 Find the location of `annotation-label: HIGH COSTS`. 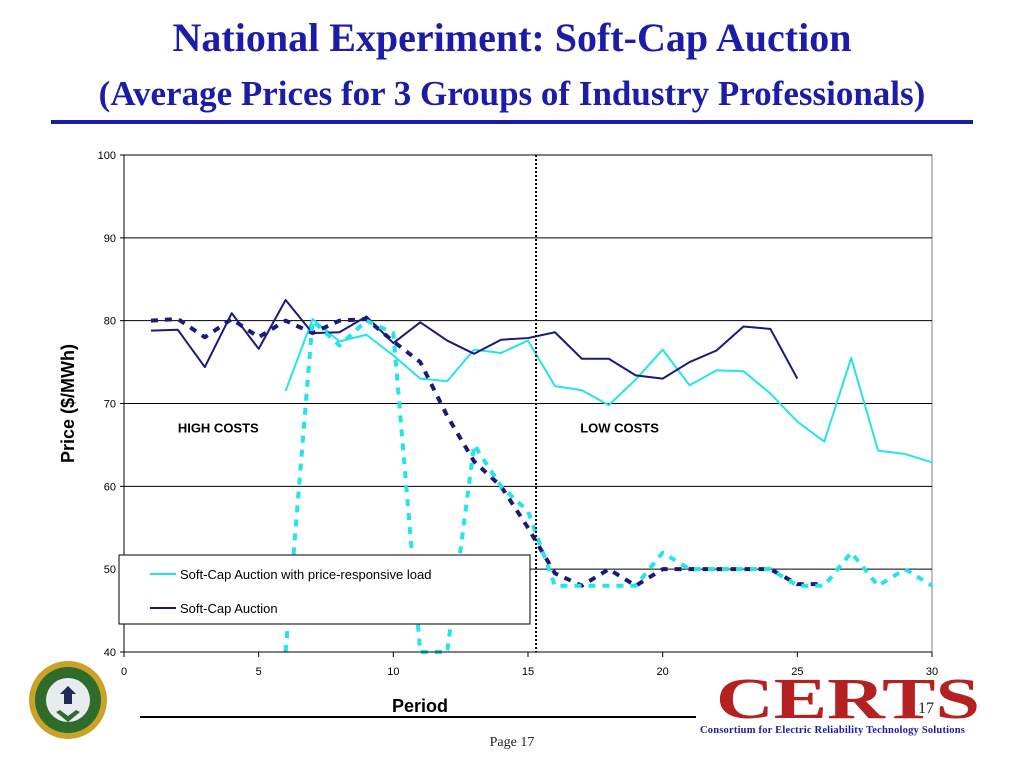

annotation-label: HIGH COSTS is located at coordinates (218, 427).